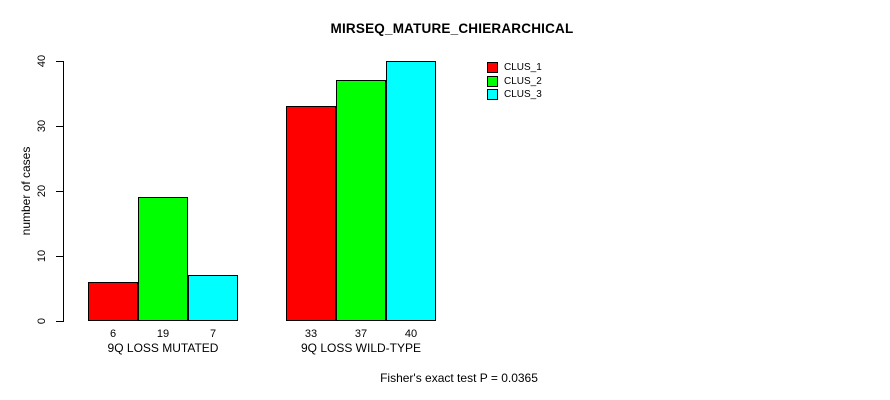  I want to click on category-label: 9Q LOSS WILD-TYPE, so click(361, 348).